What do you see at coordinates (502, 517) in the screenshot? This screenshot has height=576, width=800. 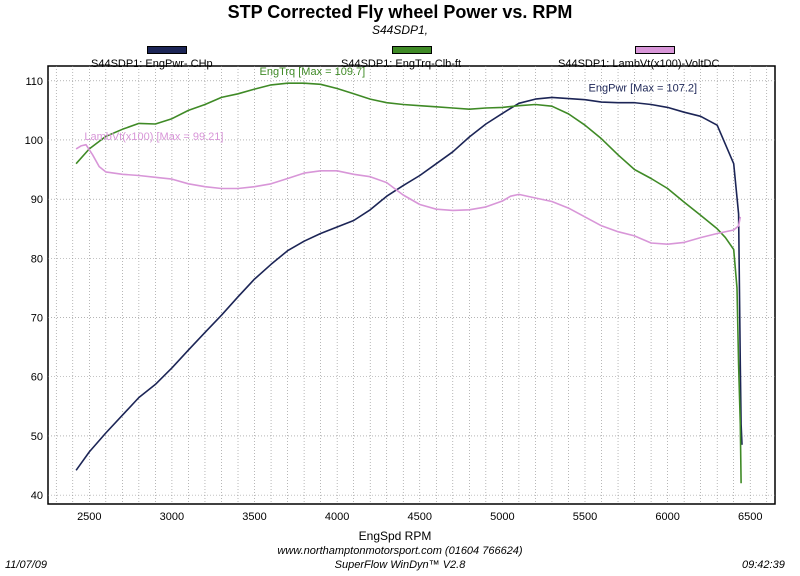 I see `x-tick-label: 5000` at bounding box center [502, 517].